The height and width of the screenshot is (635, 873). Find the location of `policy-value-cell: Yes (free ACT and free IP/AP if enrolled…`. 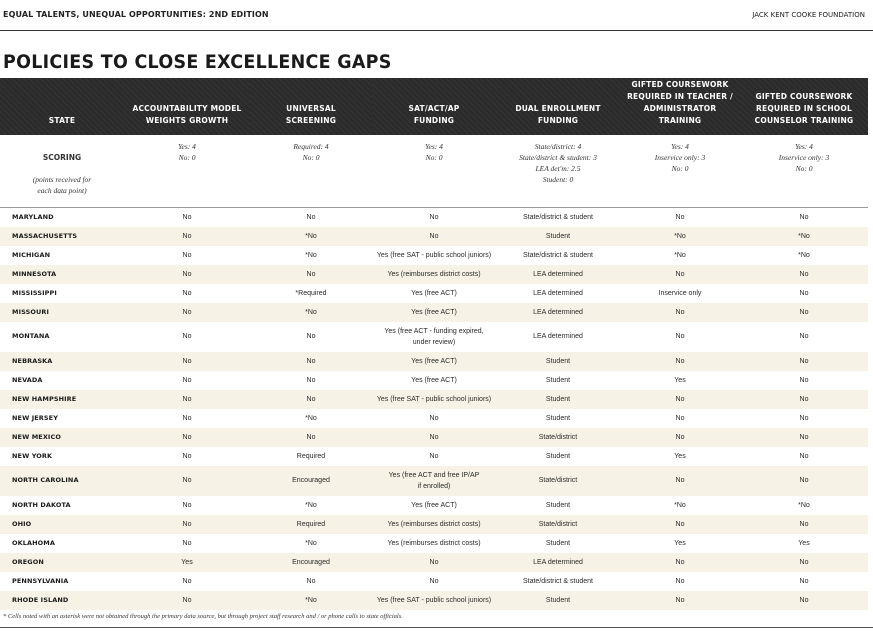

policy-value-cell: Yes (free ACT and free IP/AP if enrolled… is located at coordinates (434, 480).